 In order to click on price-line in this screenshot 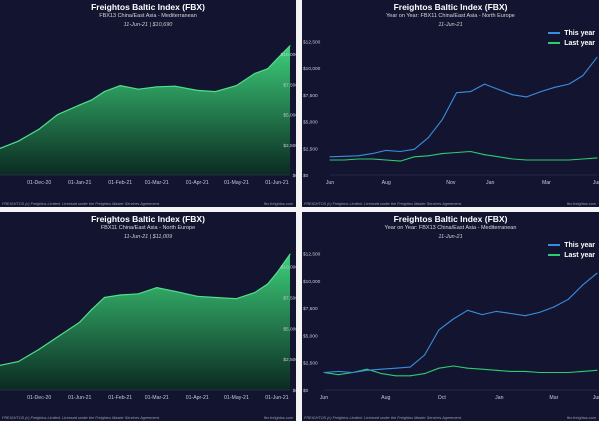, I will do `click(145, 309)`.